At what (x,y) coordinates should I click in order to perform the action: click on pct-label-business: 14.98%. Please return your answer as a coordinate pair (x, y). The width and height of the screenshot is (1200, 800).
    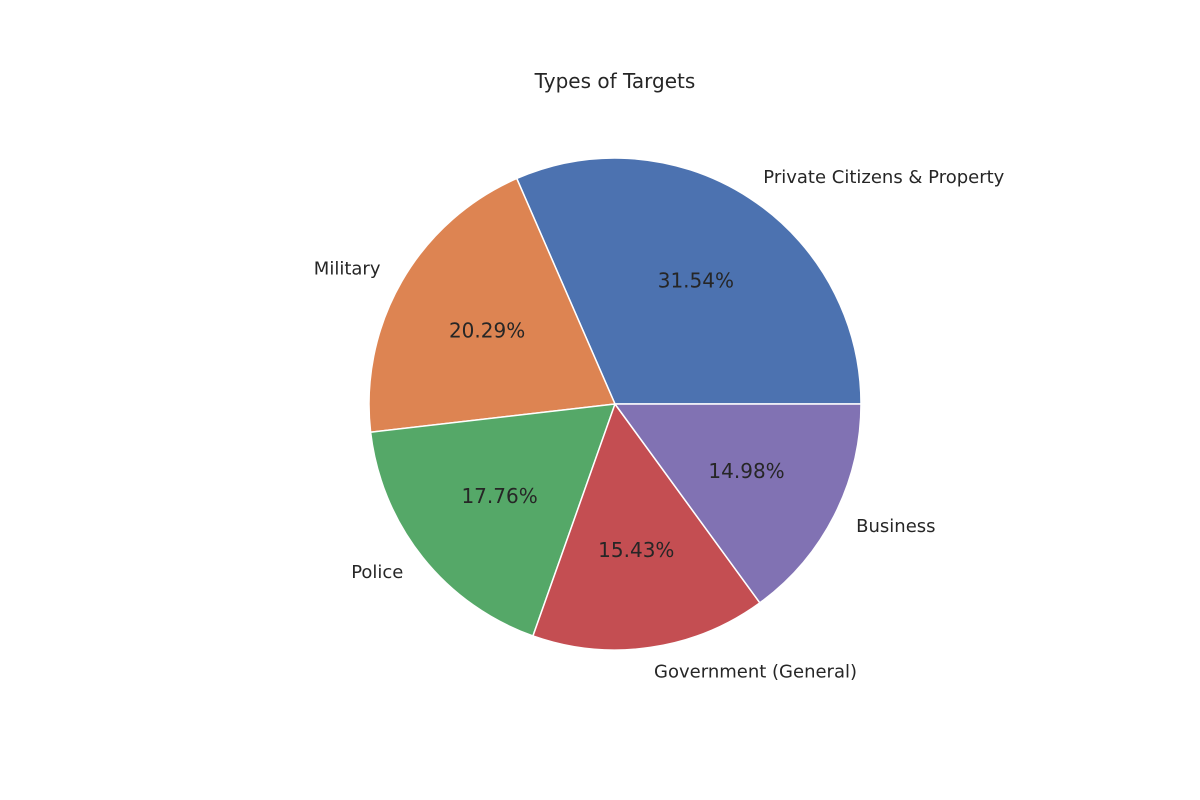
    Looking at the image, I should click on (746, 471).